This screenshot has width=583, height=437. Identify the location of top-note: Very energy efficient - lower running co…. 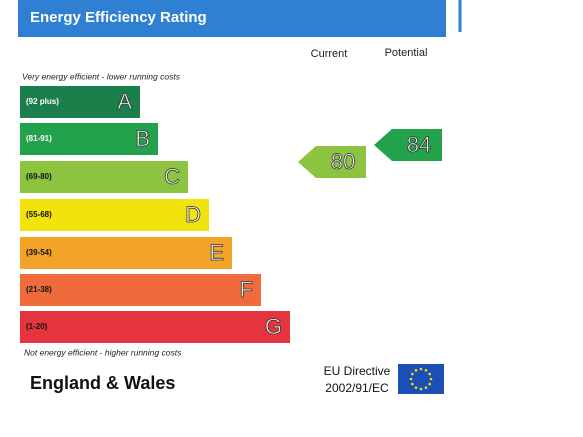
(101, 76).